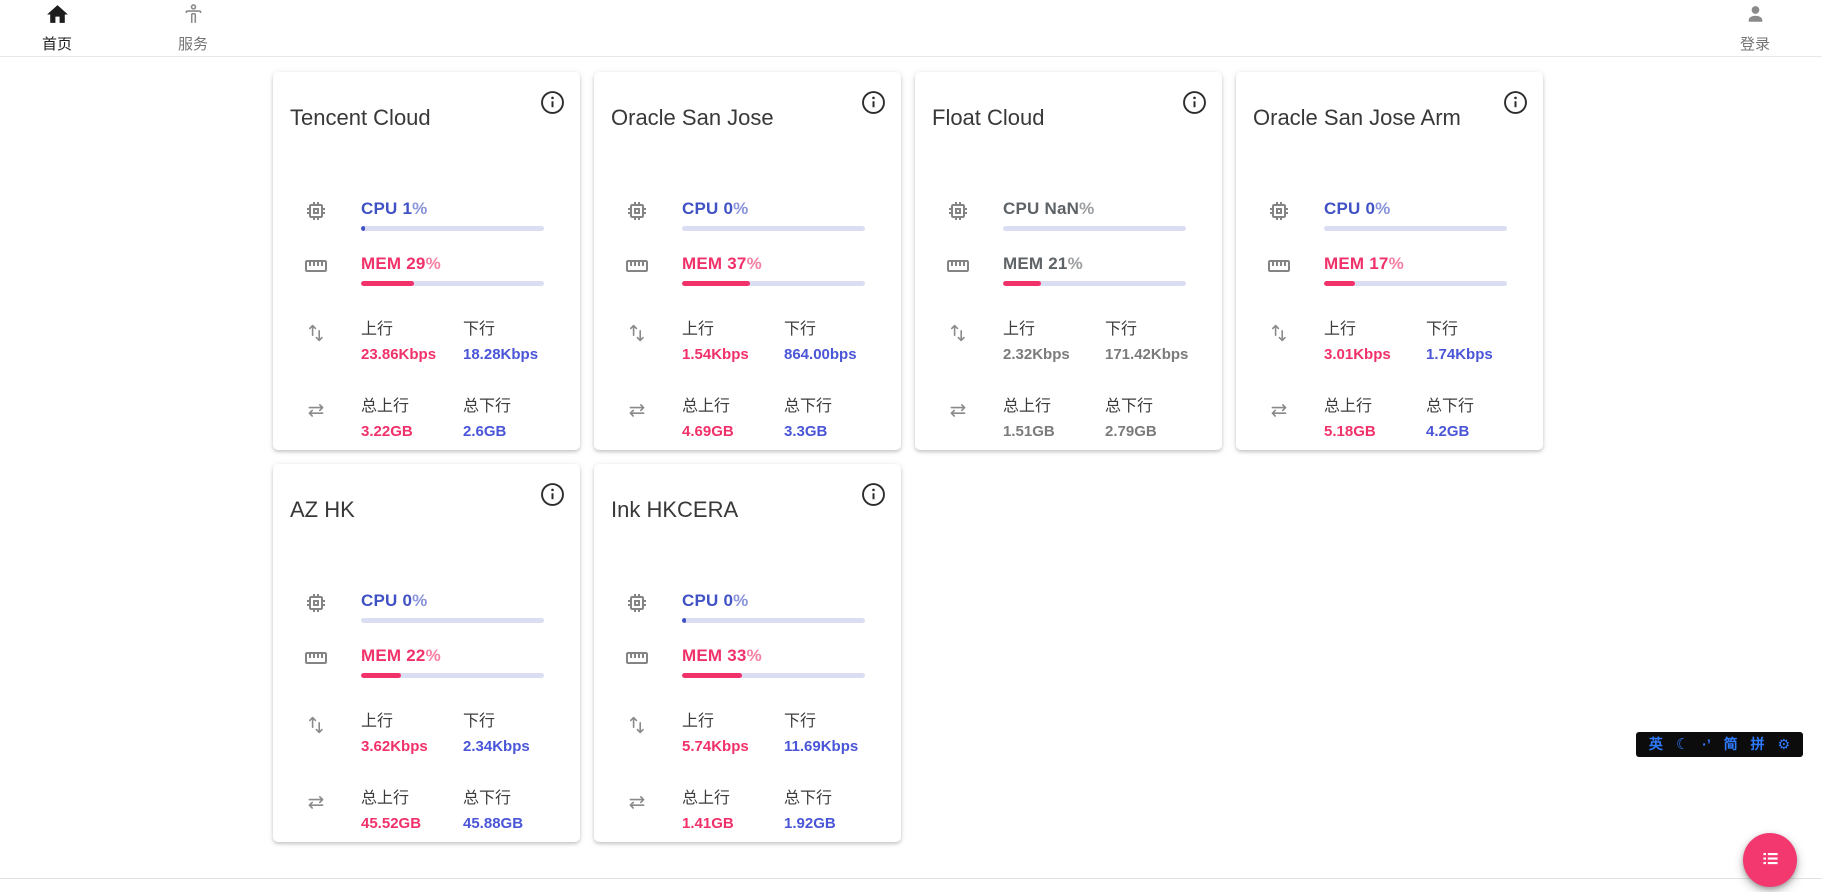  Describe the element at coordinates (773, 270) in the screenshot. I see `mem-gauge-body: MEM 37%` at that location.